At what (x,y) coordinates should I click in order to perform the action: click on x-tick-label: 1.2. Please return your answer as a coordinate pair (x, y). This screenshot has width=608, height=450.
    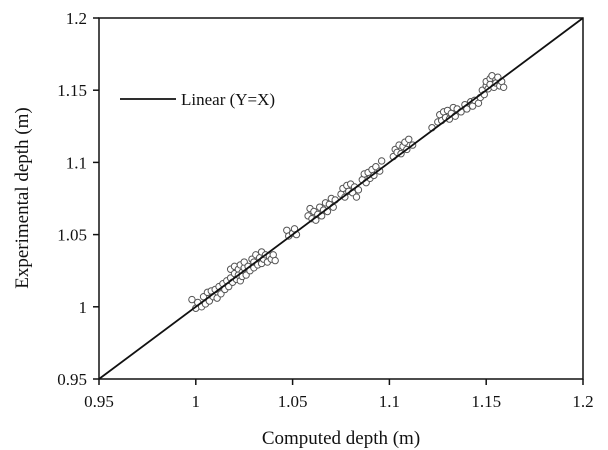
    Looking at the image, I should click on (582, 401).